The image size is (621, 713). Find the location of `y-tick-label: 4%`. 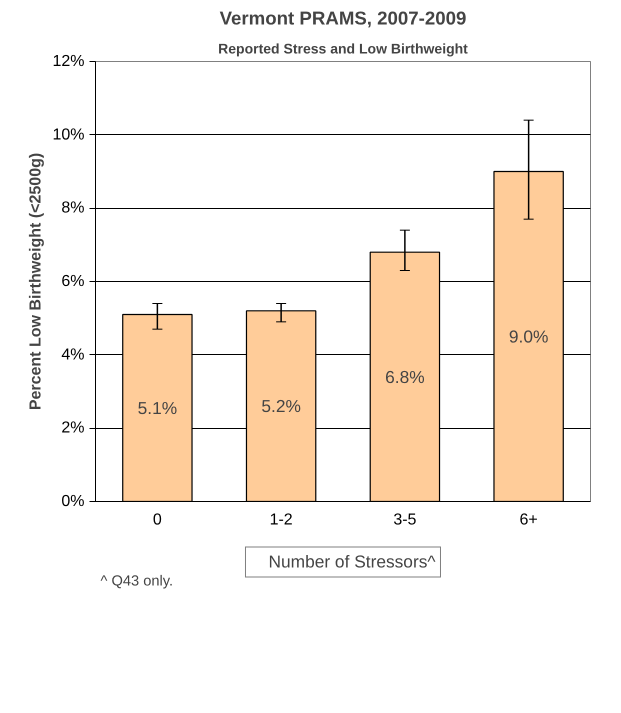

y-tick-label: 4% is located at coordinates (72, 355).